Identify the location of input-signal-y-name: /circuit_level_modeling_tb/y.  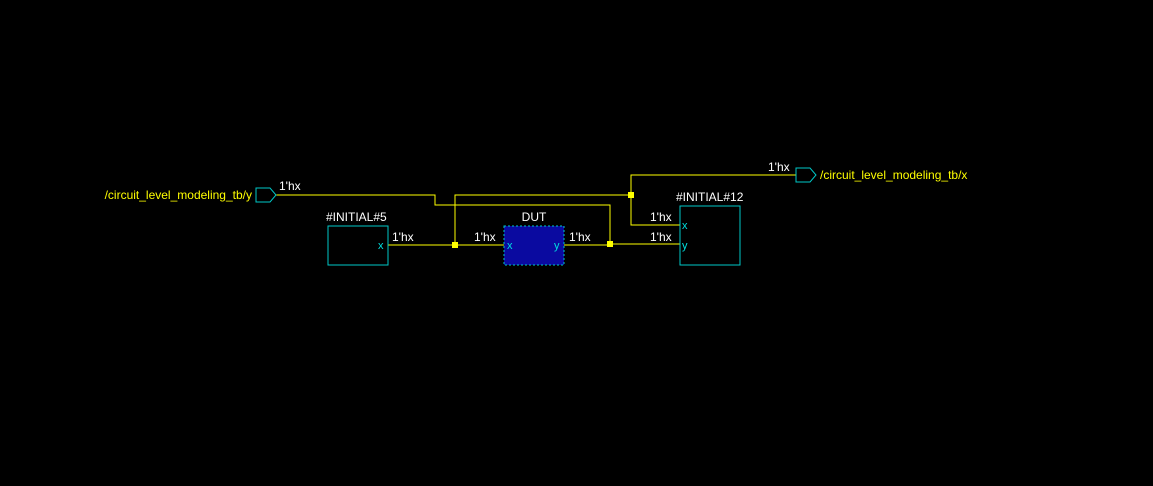
(178, 195).